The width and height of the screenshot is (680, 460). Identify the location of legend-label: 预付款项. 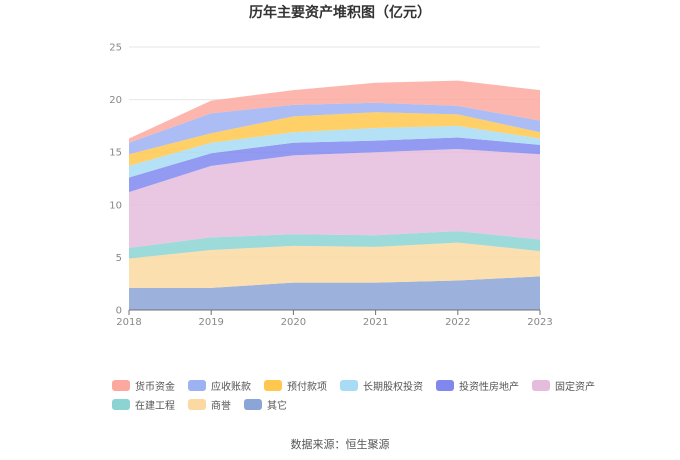
(307, 387).